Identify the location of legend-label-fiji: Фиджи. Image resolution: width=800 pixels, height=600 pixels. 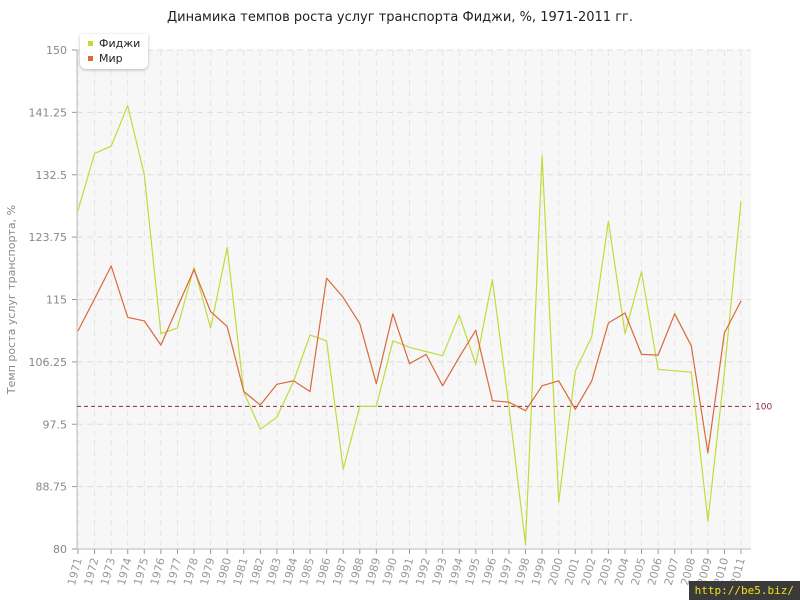
(120, 43).